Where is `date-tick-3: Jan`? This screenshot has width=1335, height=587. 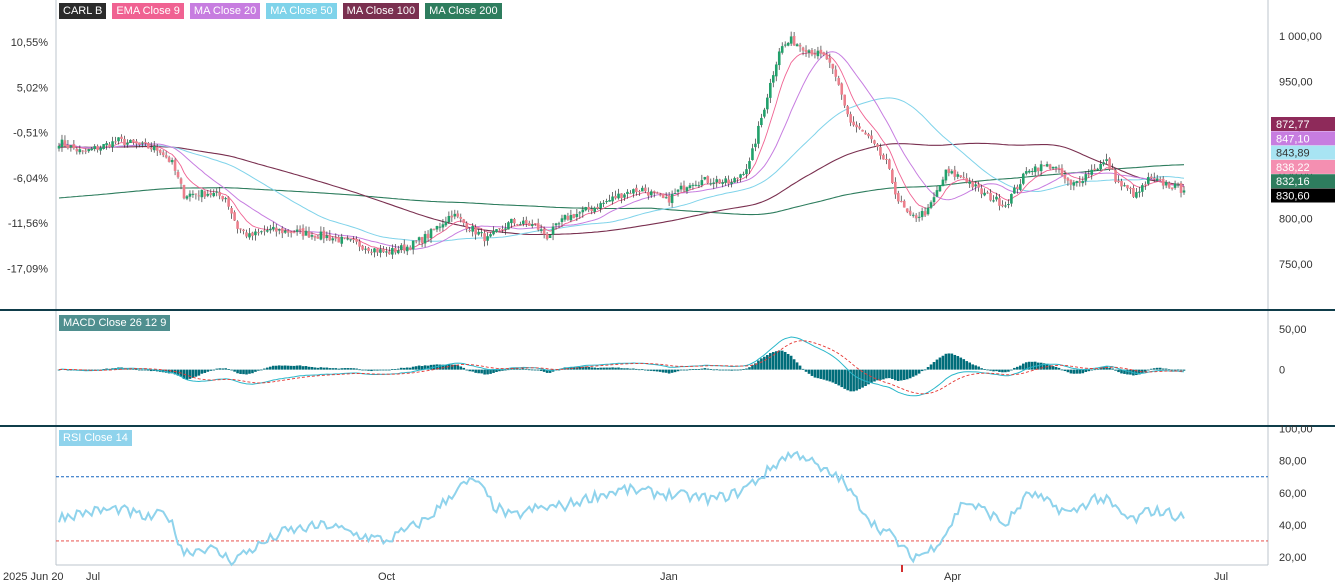 date-tick-3: Jan is located at coordinates (669, 576).